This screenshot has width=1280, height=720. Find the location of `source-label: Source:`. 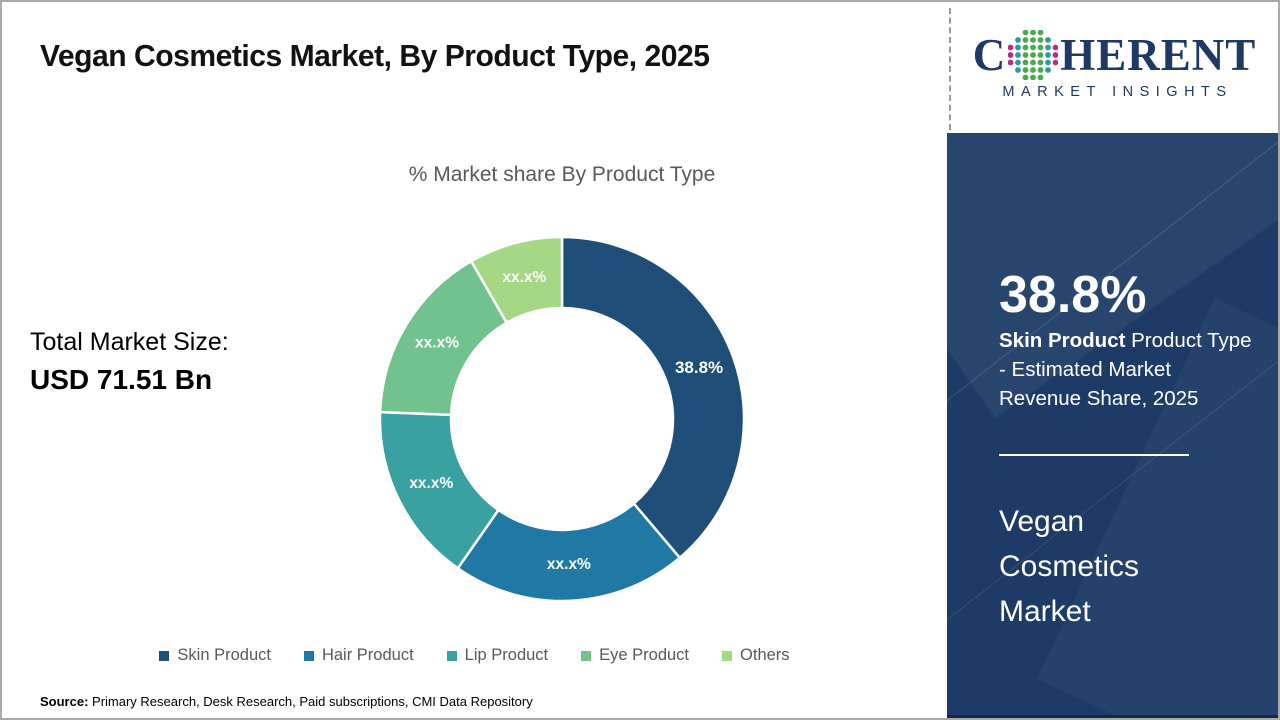

source-label: Source: is located at coordinates (64, 701).